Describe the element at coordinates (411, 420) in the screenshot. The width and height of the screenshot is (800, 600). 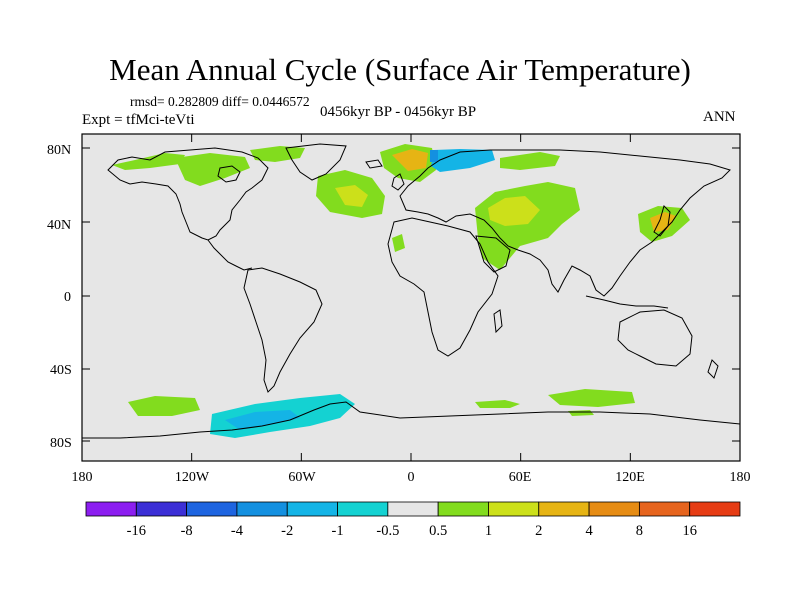
I see `coast-antarctica` at that location.